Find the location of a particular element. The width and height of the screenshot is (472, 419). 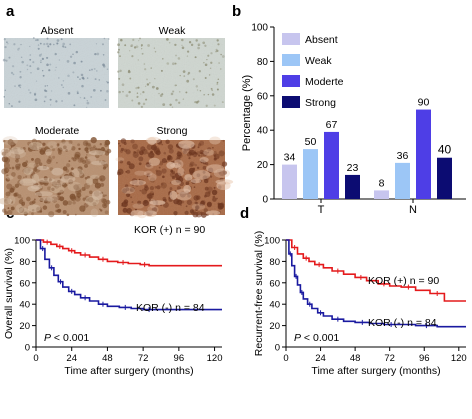

micrograph-label: Moderate is located at coordinates (57, 131).